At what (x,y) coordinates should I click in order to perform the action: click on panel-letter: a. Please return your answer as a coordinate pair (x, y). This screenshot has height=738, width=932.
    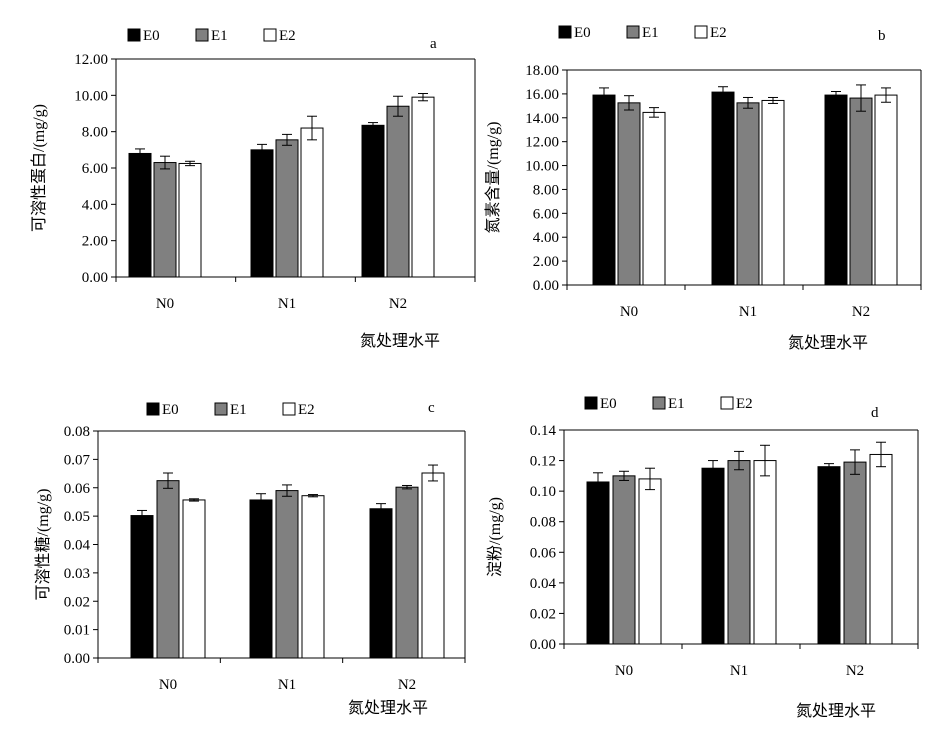
    Looking at the image, I should click on (433, 44).